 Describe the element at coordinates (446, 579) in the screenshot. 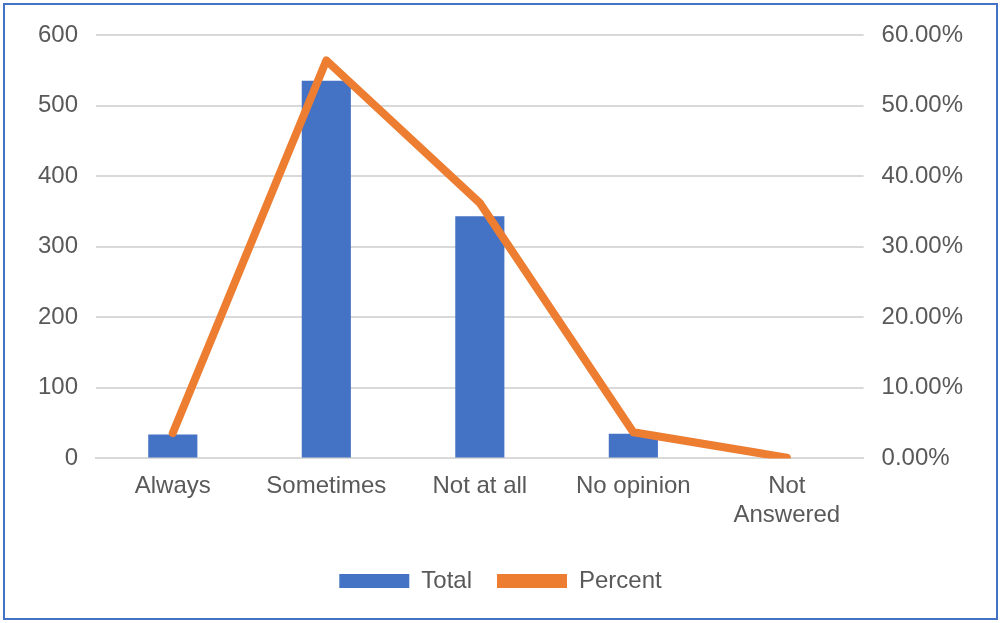

I see `legend-label: Total` at that location.